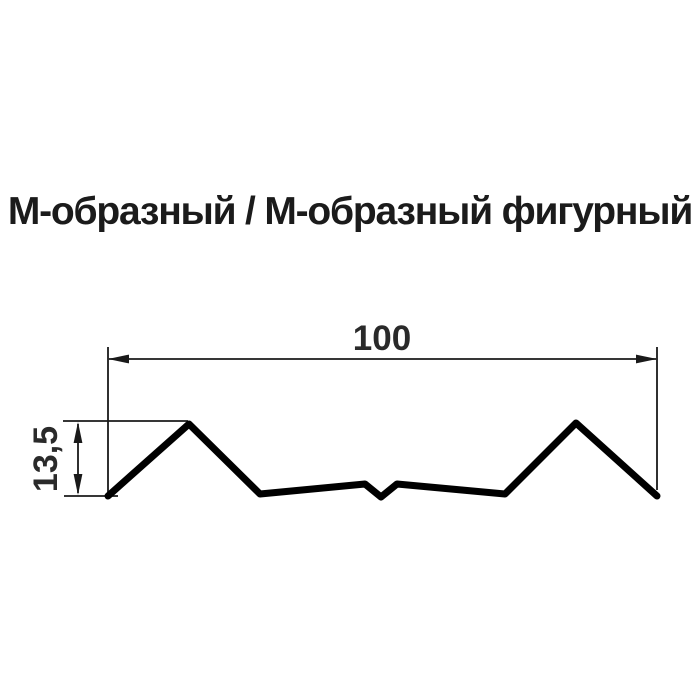 The image size is (700, 700). Describe the element at coordinates (382, 338) in the screenshot. I see `width-dimension-label: 100` at that location.